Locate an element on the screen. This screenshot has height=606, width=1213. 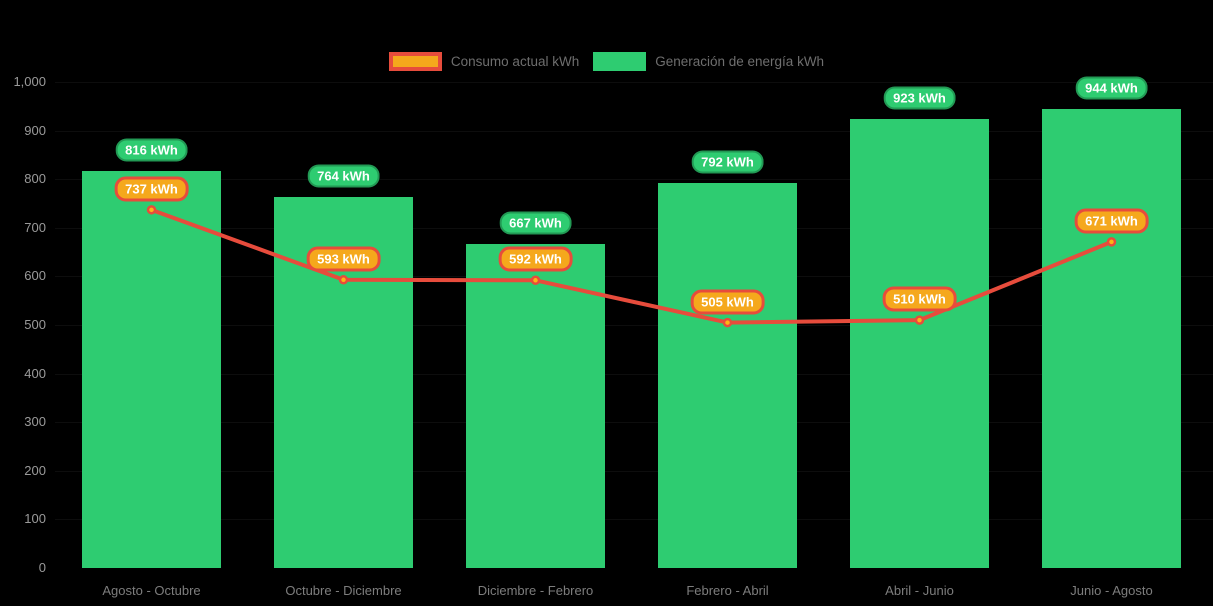
legend-swatch-generacion-bar is located at coordinates (620, 61).